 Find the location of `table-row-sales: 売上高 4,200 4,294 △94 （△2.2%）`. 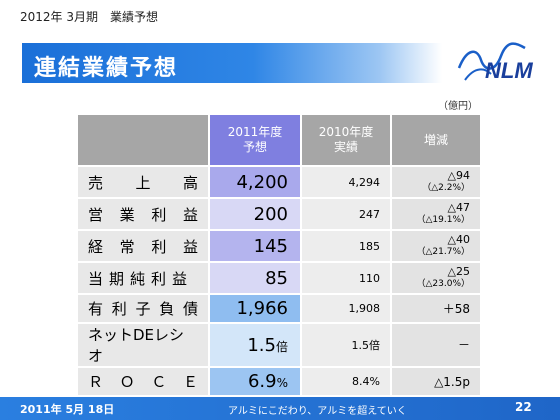

table-row-sales: 売上高 4,200 4,294 △94 （△2.2%） is located at coordinates (279, 182).